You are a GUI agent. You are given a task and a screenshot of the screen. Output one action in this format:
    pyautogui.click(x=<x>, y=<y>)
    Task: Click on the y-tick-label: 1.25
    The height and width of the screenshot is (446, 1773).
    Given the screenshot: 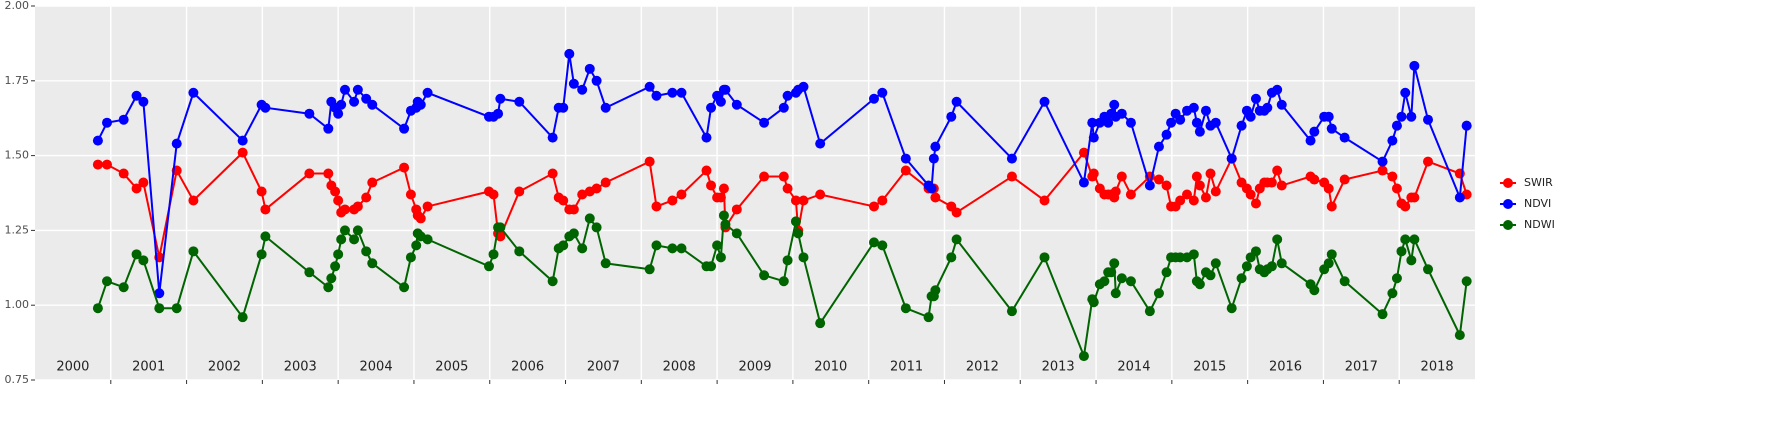 What is the action you would take?
    pyautogui.click(x=17, y=229)
    